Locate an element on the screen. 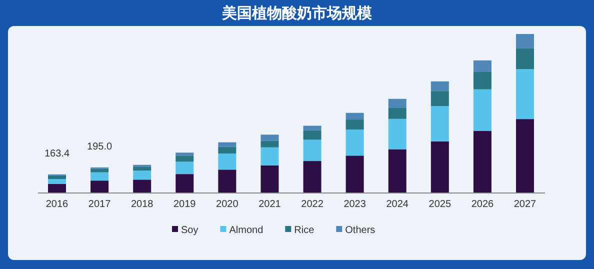 The width and height of the screenshot is (594, 269). legend-label: Soy is located at coordinates (189, 230).